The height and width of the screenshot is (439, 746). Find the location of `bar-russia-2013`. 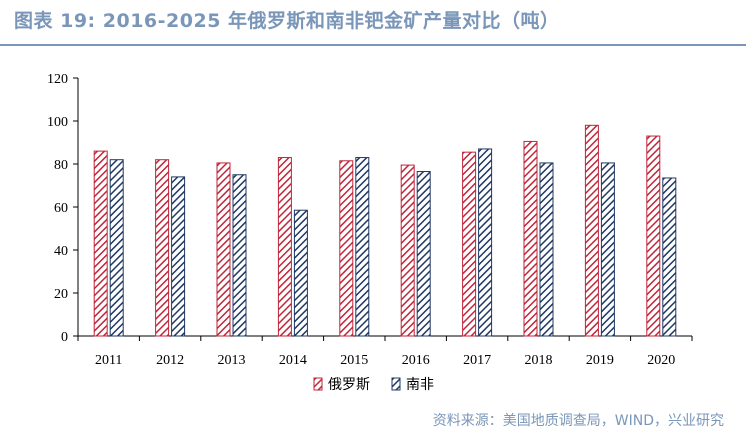

bar-russia-2013 is located at coordinates (223, 249).